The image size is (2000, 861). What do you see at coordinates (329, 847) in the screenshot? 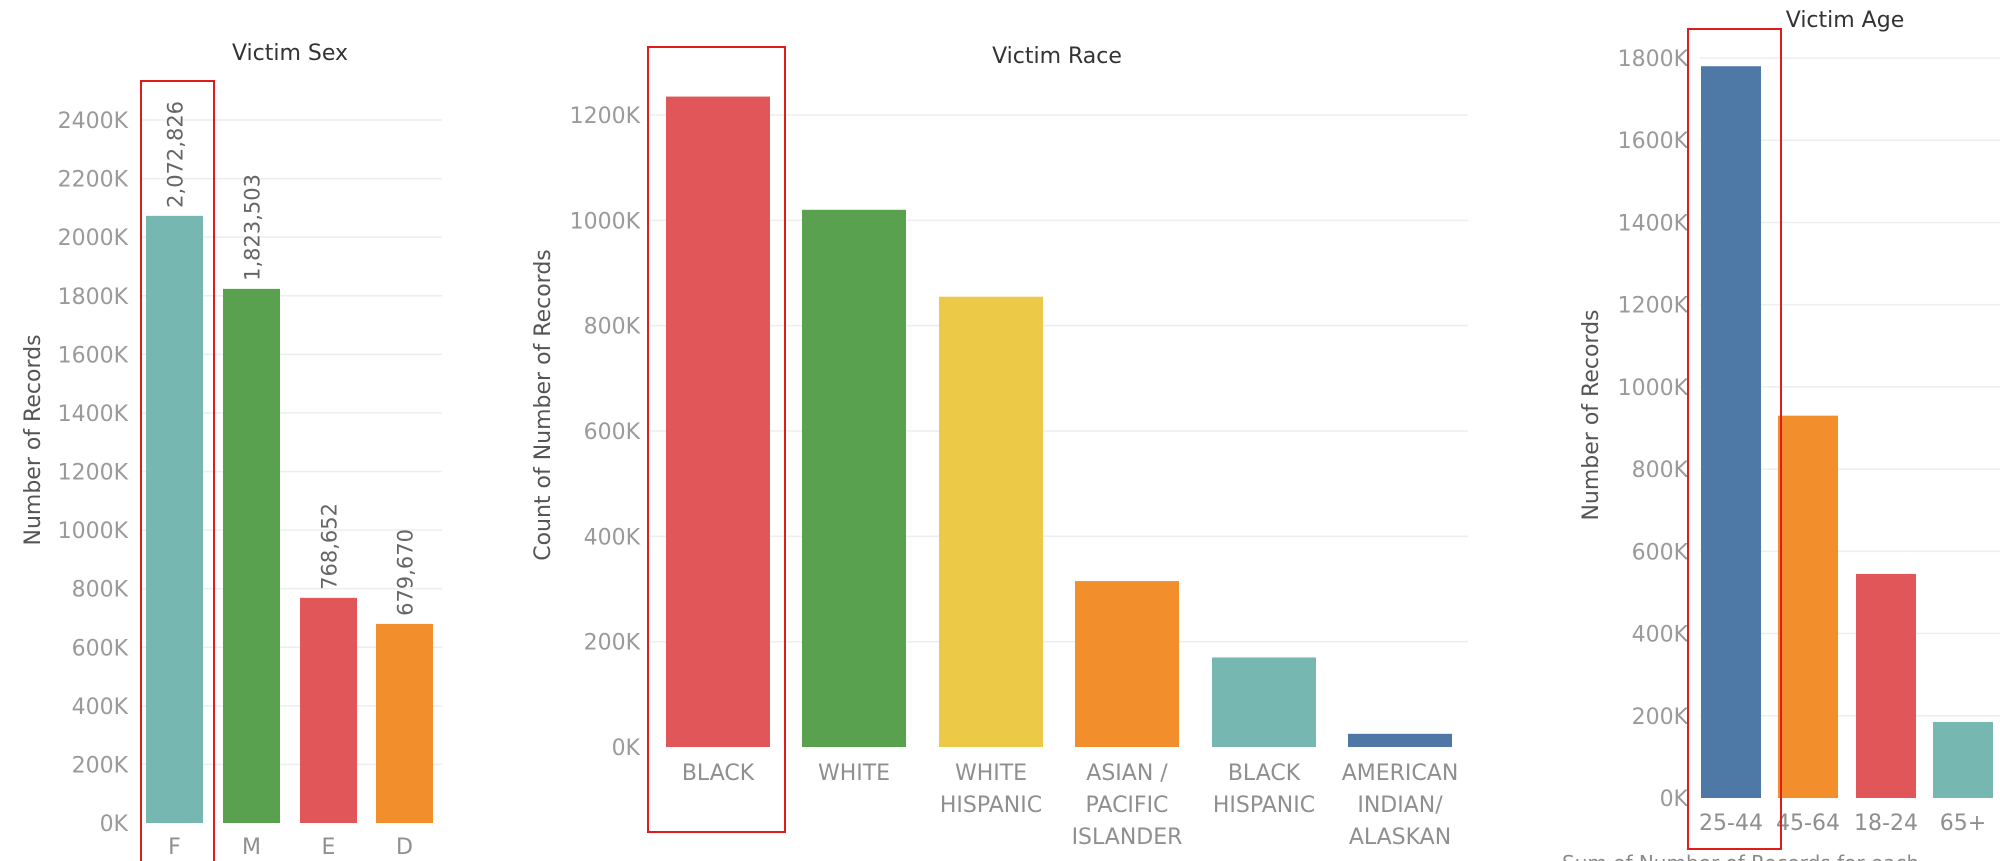
I see `category-label: E` at bounding box center [329, 847].